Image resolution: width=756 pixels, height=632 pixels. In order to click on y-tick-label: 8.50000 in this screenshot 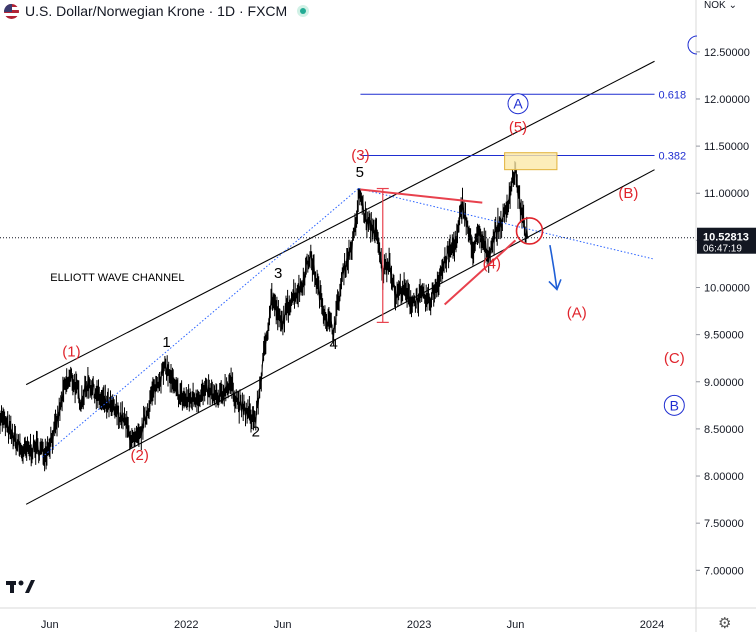, I will do `click(724, 430)`.